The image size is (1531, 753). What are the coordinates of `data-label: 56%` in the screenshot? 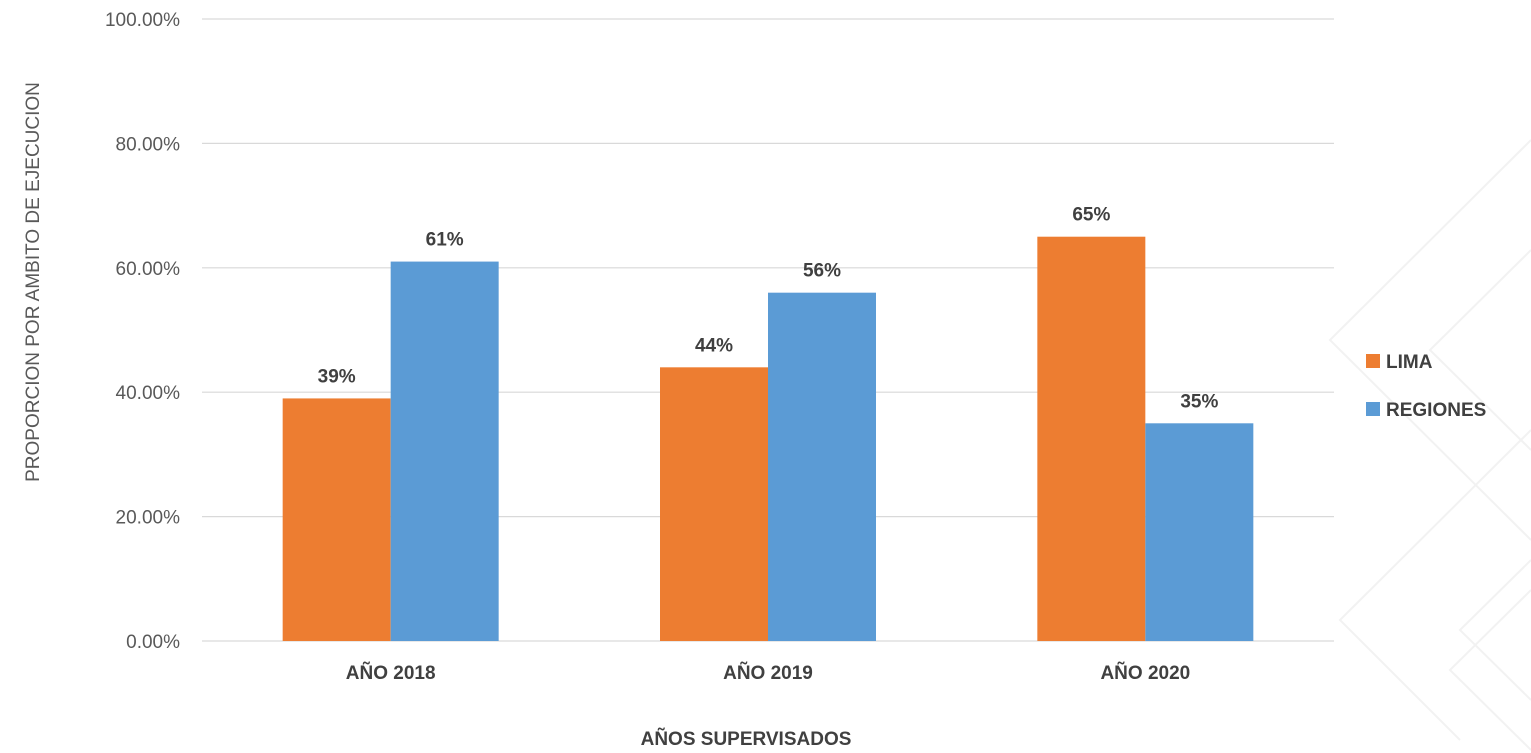 It's located at (822, 271).